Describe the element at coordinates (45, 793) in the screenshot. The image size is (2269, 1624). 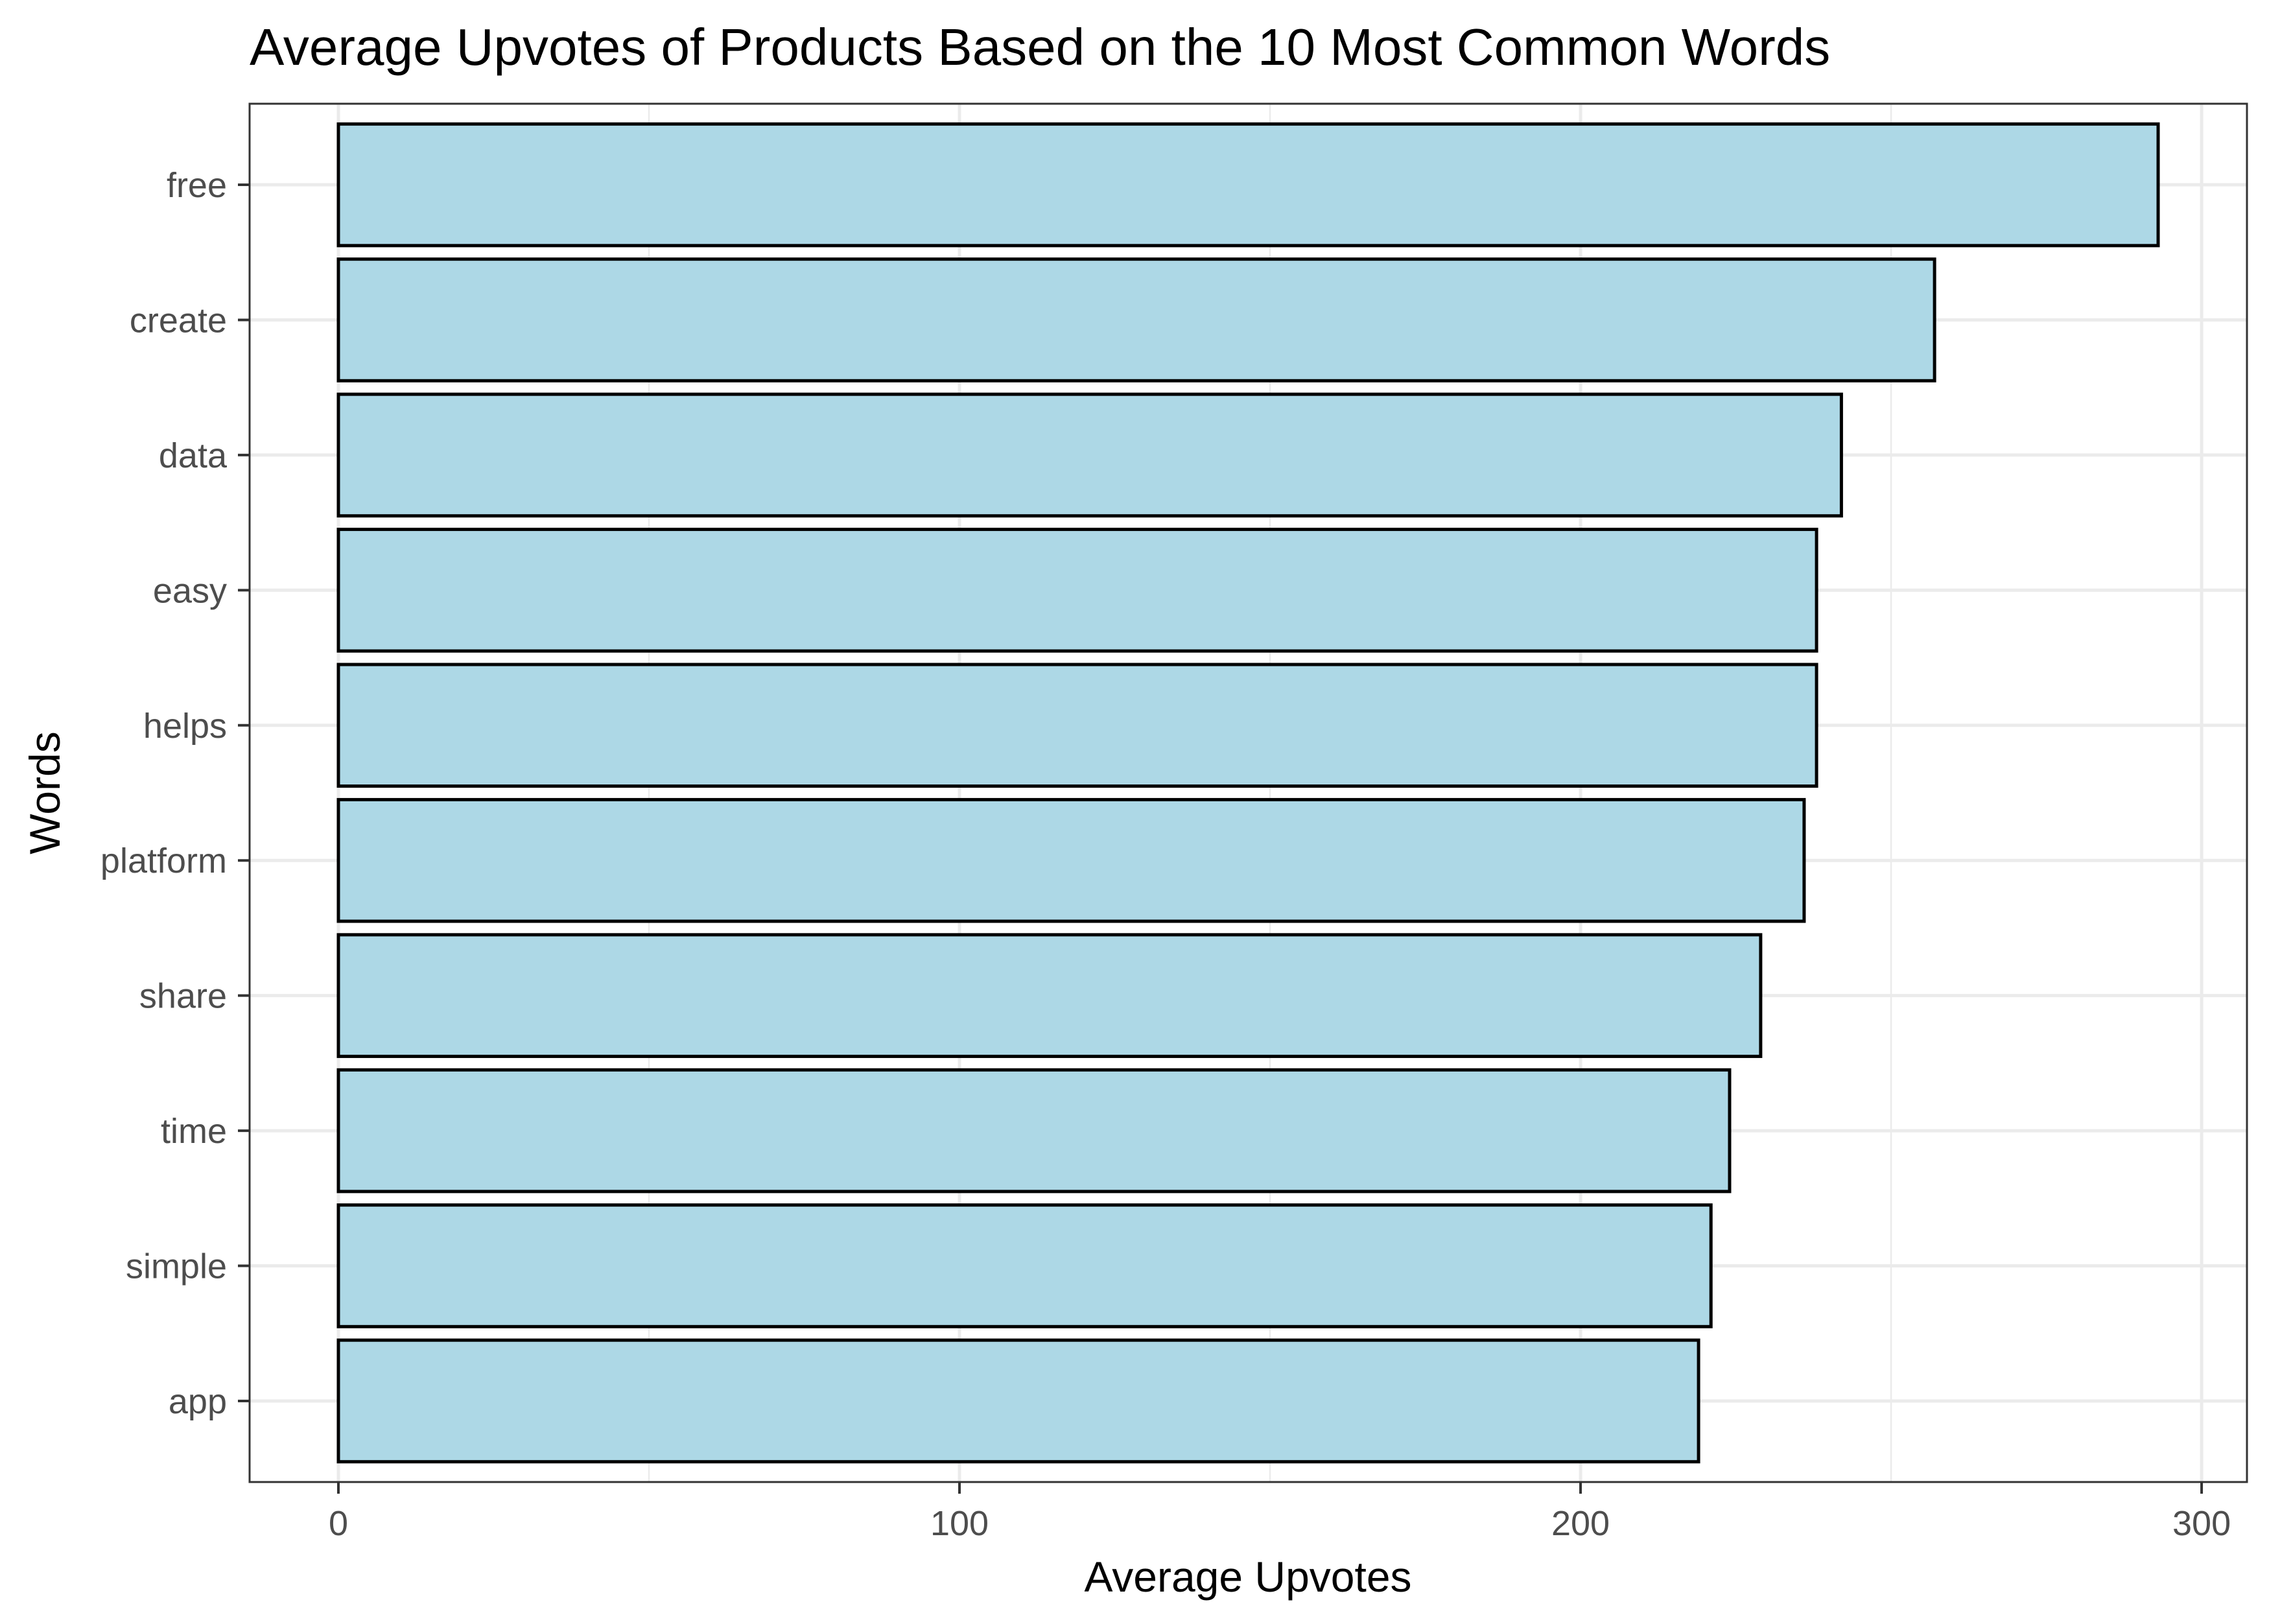
I see `y-axis-title: Words` at that location.